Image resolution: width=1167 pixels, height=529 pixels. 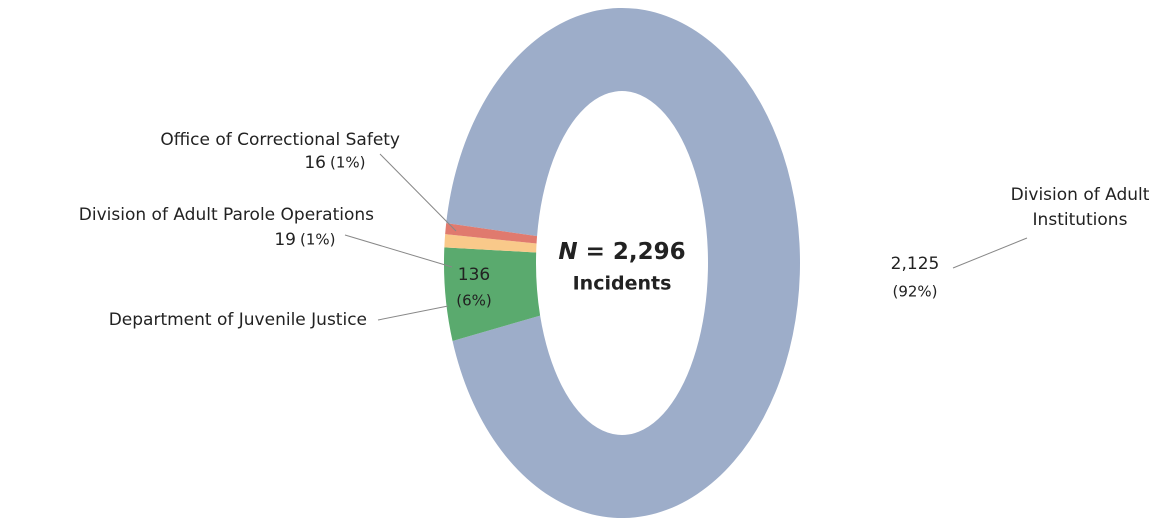 What do you see at coordinates (915, 264) in the screenshot?
I see `value-label: 2,125` at bounding box center [915, 264].